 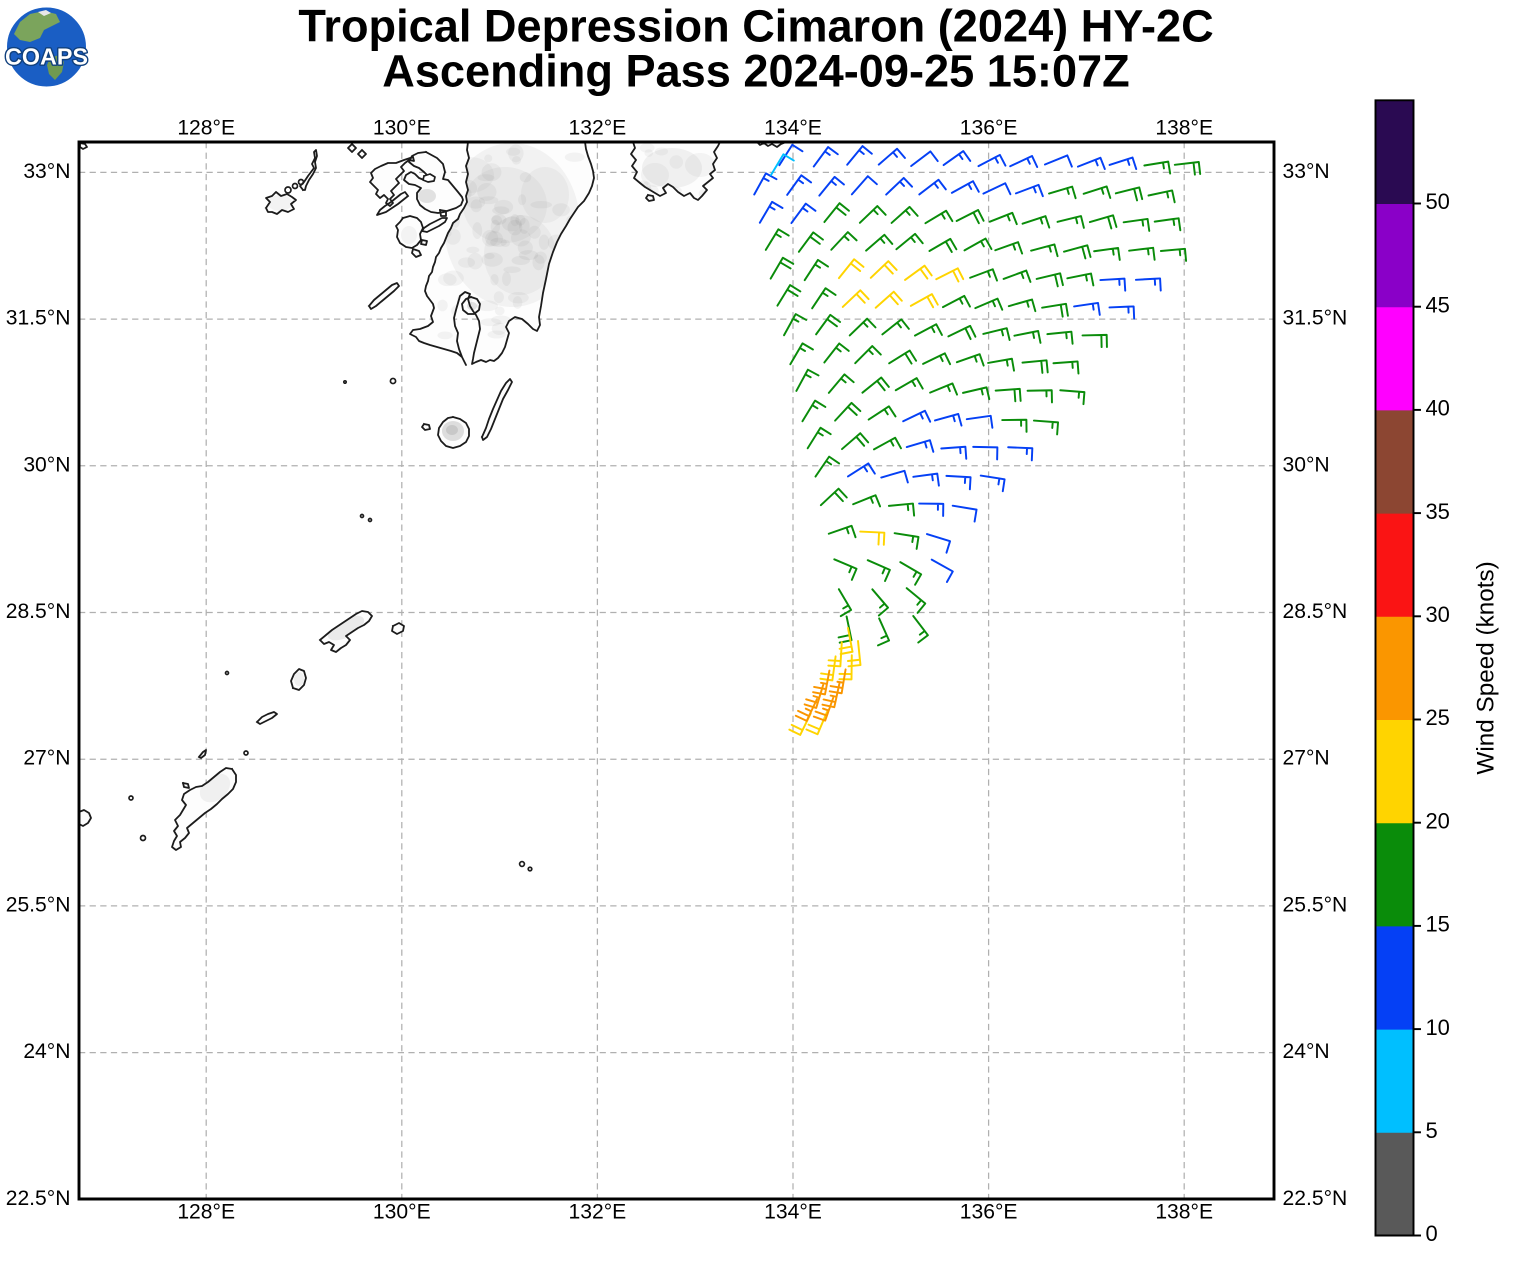 What do you see at coordinates (755, 71) in the screenshot?
I see `svg-text:Ascending Pass 2024-09-25 15:0: Ascending Pass 2024-09-25 15:07Z` at bounding box center [755, 71].